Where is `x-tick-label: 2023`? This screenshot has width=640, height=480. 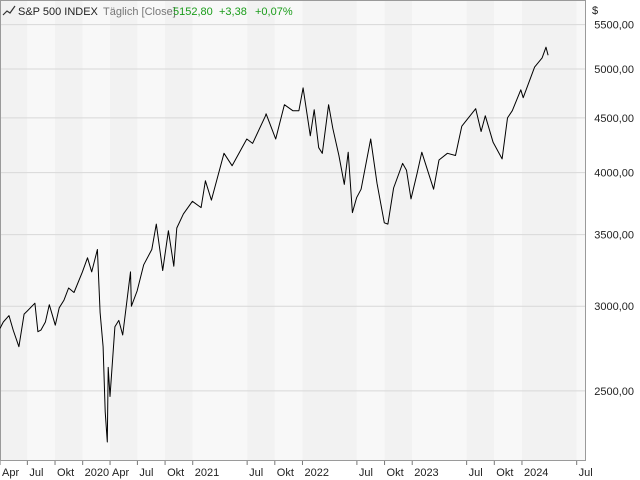
x-tick-label: 2023 is located at coordinates (426, 473).